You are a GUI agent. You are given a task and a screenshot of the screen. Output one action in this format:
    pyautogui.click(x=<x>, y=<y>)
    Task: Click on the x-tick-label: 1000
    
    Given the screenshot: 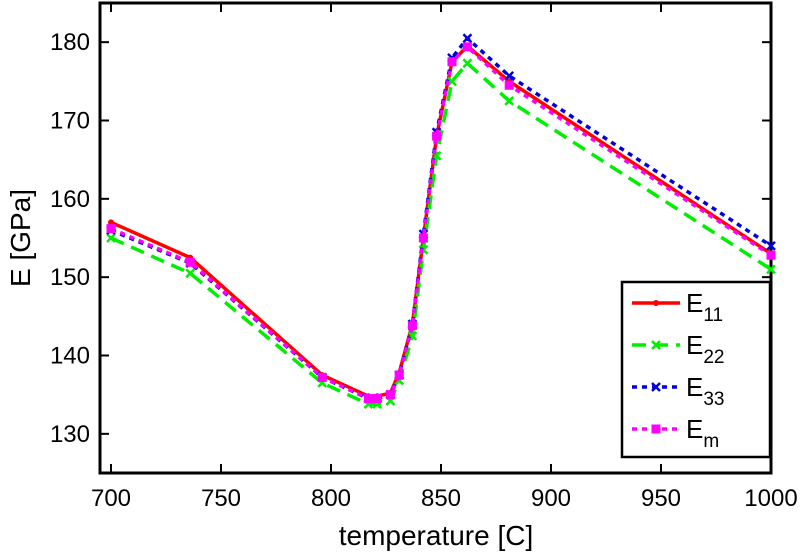 What is the action you would take?
    pyautogui.click(x=770, y=498)
    